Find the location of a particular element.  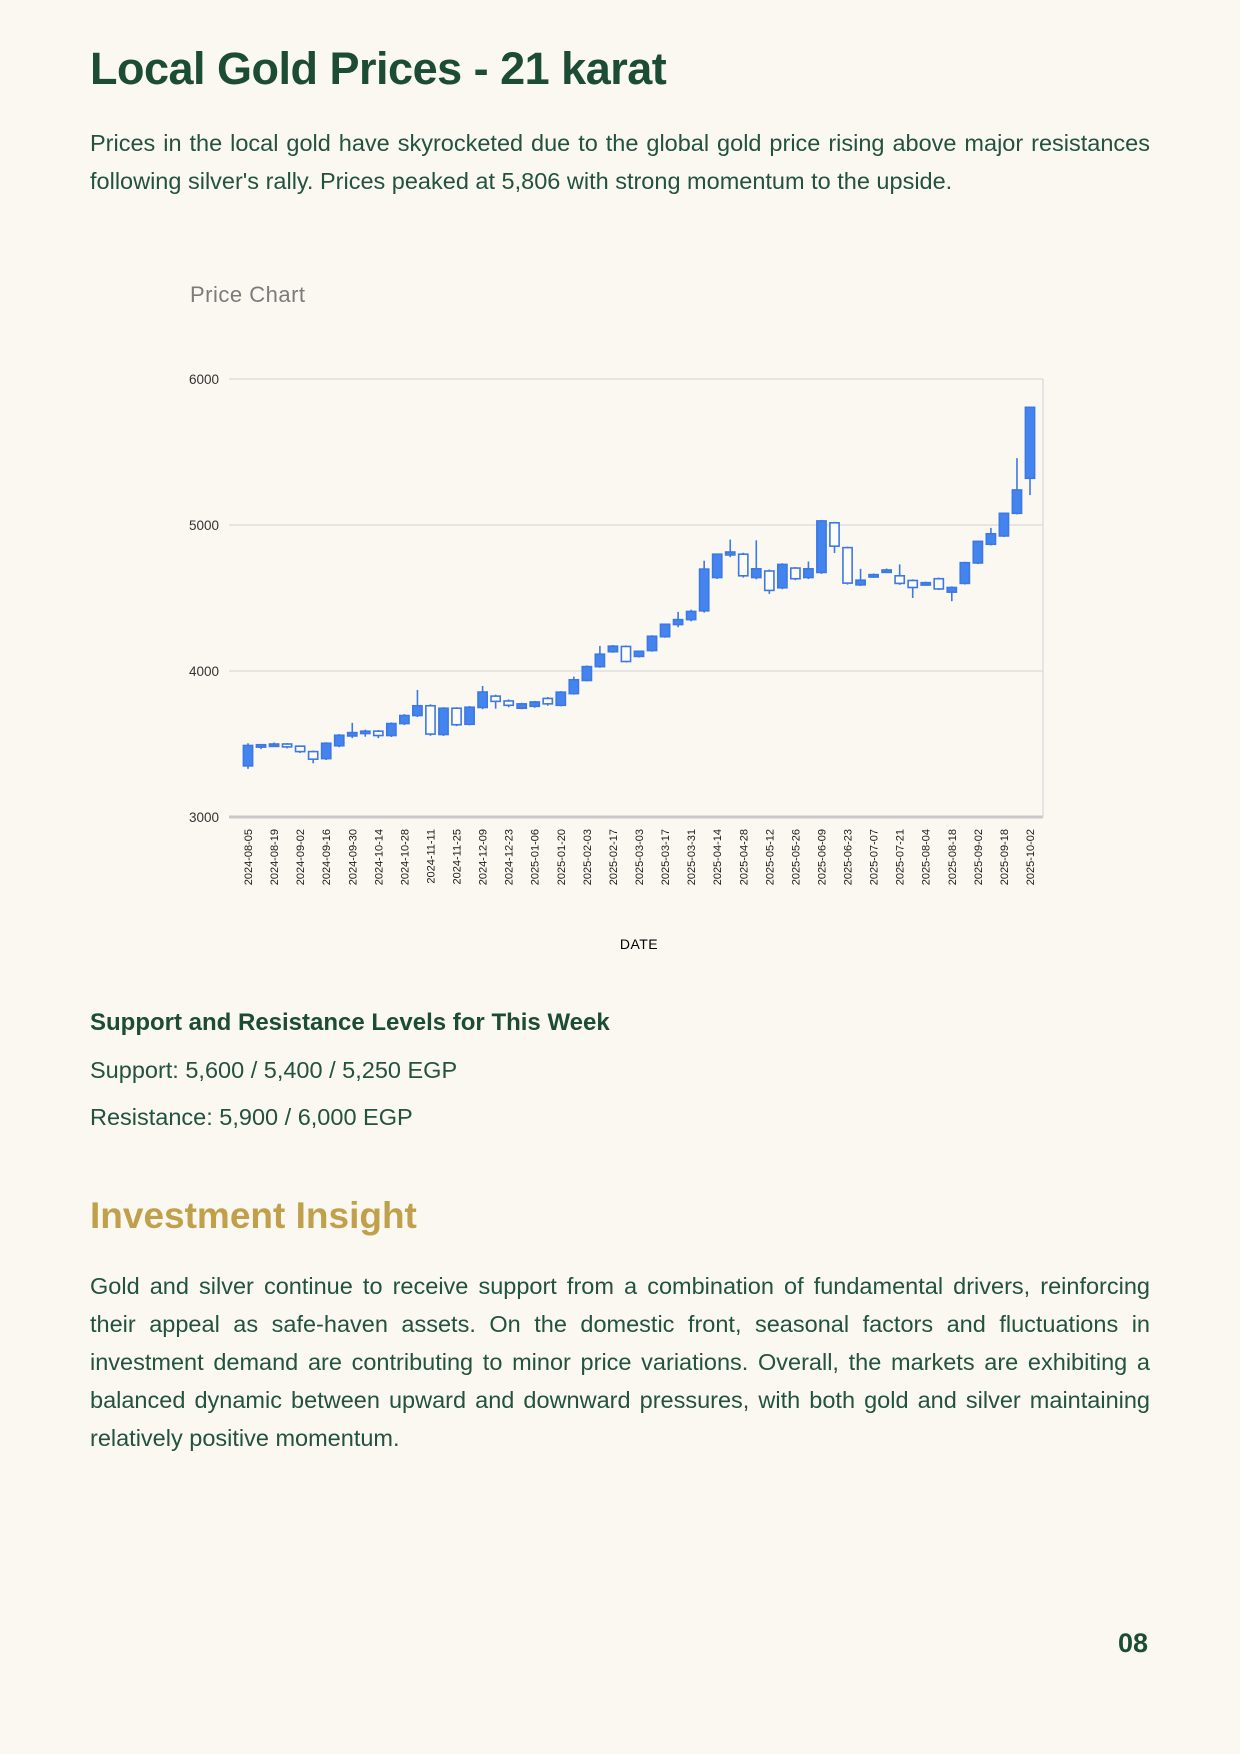

page-title: Local Gold Prices - 21 karat is located at coordinates (378, 68).